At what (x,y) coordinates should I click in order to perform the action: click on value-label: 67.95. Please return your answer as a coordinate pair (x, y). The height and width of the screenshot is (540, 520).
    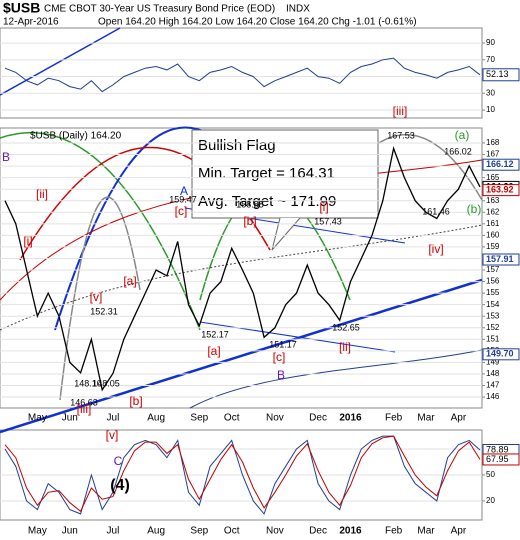
    Looking at the image, I should click on (497, 459).